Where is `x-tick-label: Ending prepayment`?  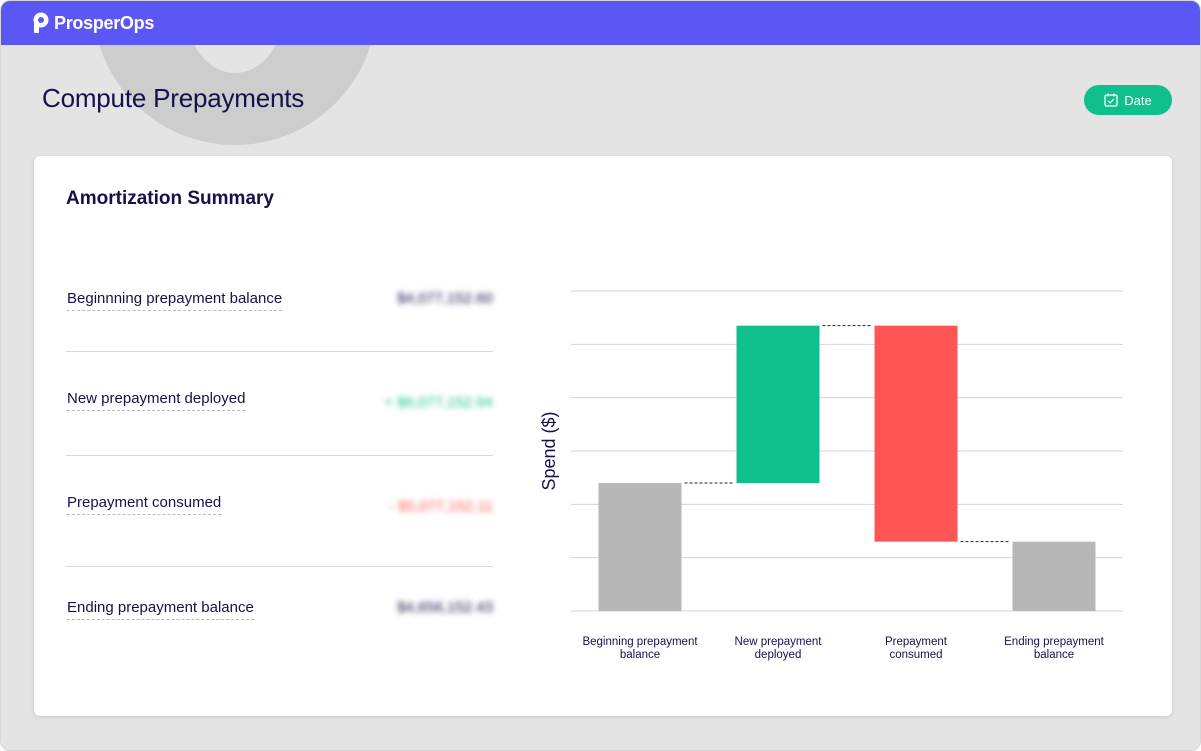
x-tick-label: Ending prepayment is located at coordinates (1054, 642).